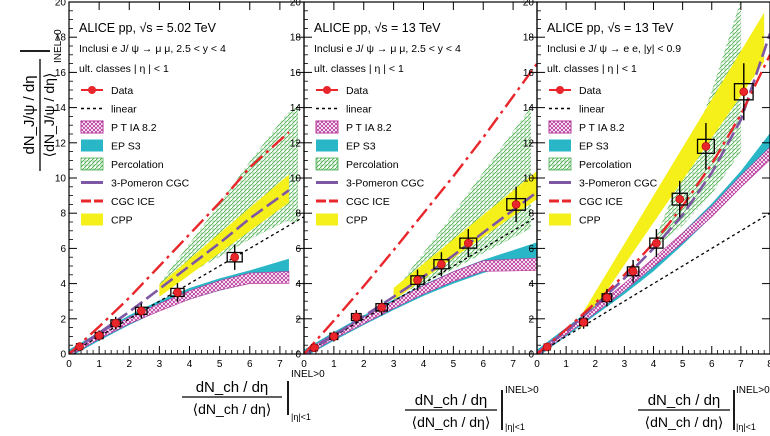 This screenshot has height=436, width=770. What do you see at coordinates (465, 235) in the screenshot?
I see `cpp-band` at bounding box center [465, 235].